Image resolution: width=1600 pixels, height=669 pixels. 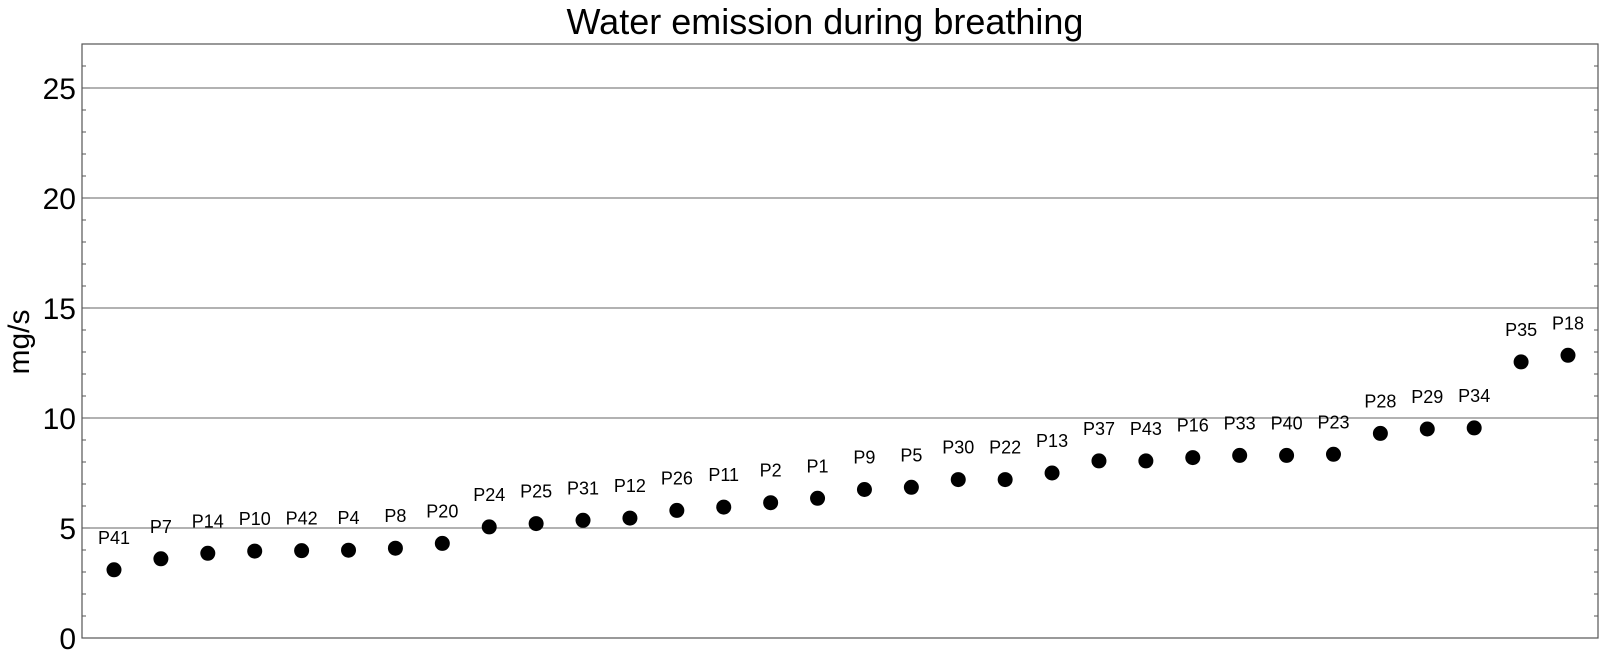 I want to click on y-tick-label: 0, so click(x=67, y=639).